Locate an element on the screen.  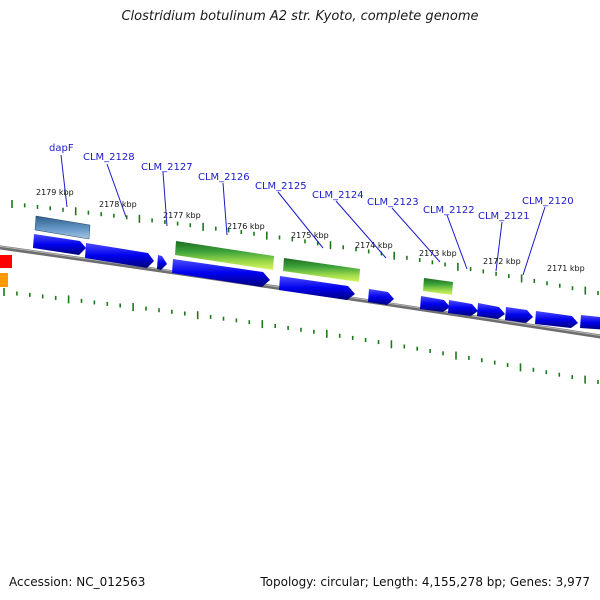
orange-feature is located at coordinates (4, 280).